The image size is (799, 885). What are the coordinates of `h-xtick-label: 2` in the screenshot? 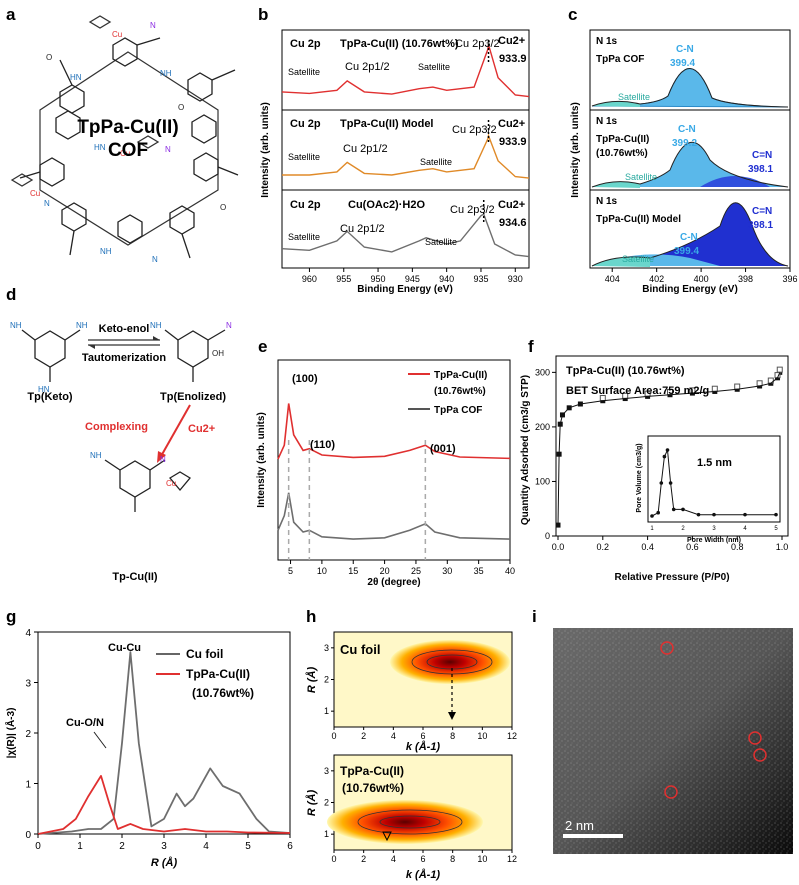 It's located at (363, 859).